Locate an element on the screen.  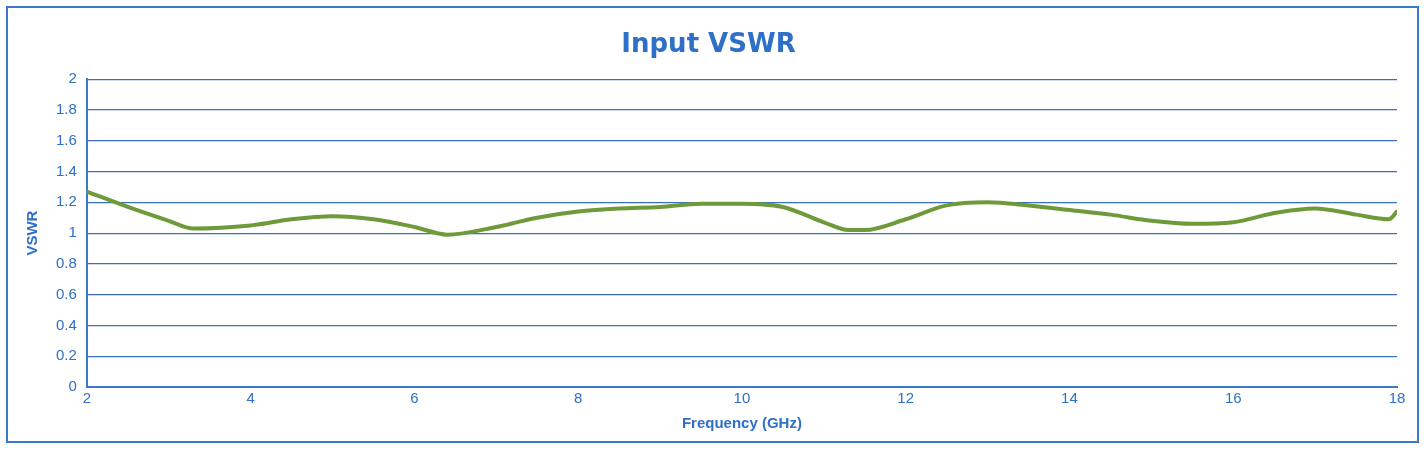
chart-title: Input VSWR is located at coordinates (708, 43).